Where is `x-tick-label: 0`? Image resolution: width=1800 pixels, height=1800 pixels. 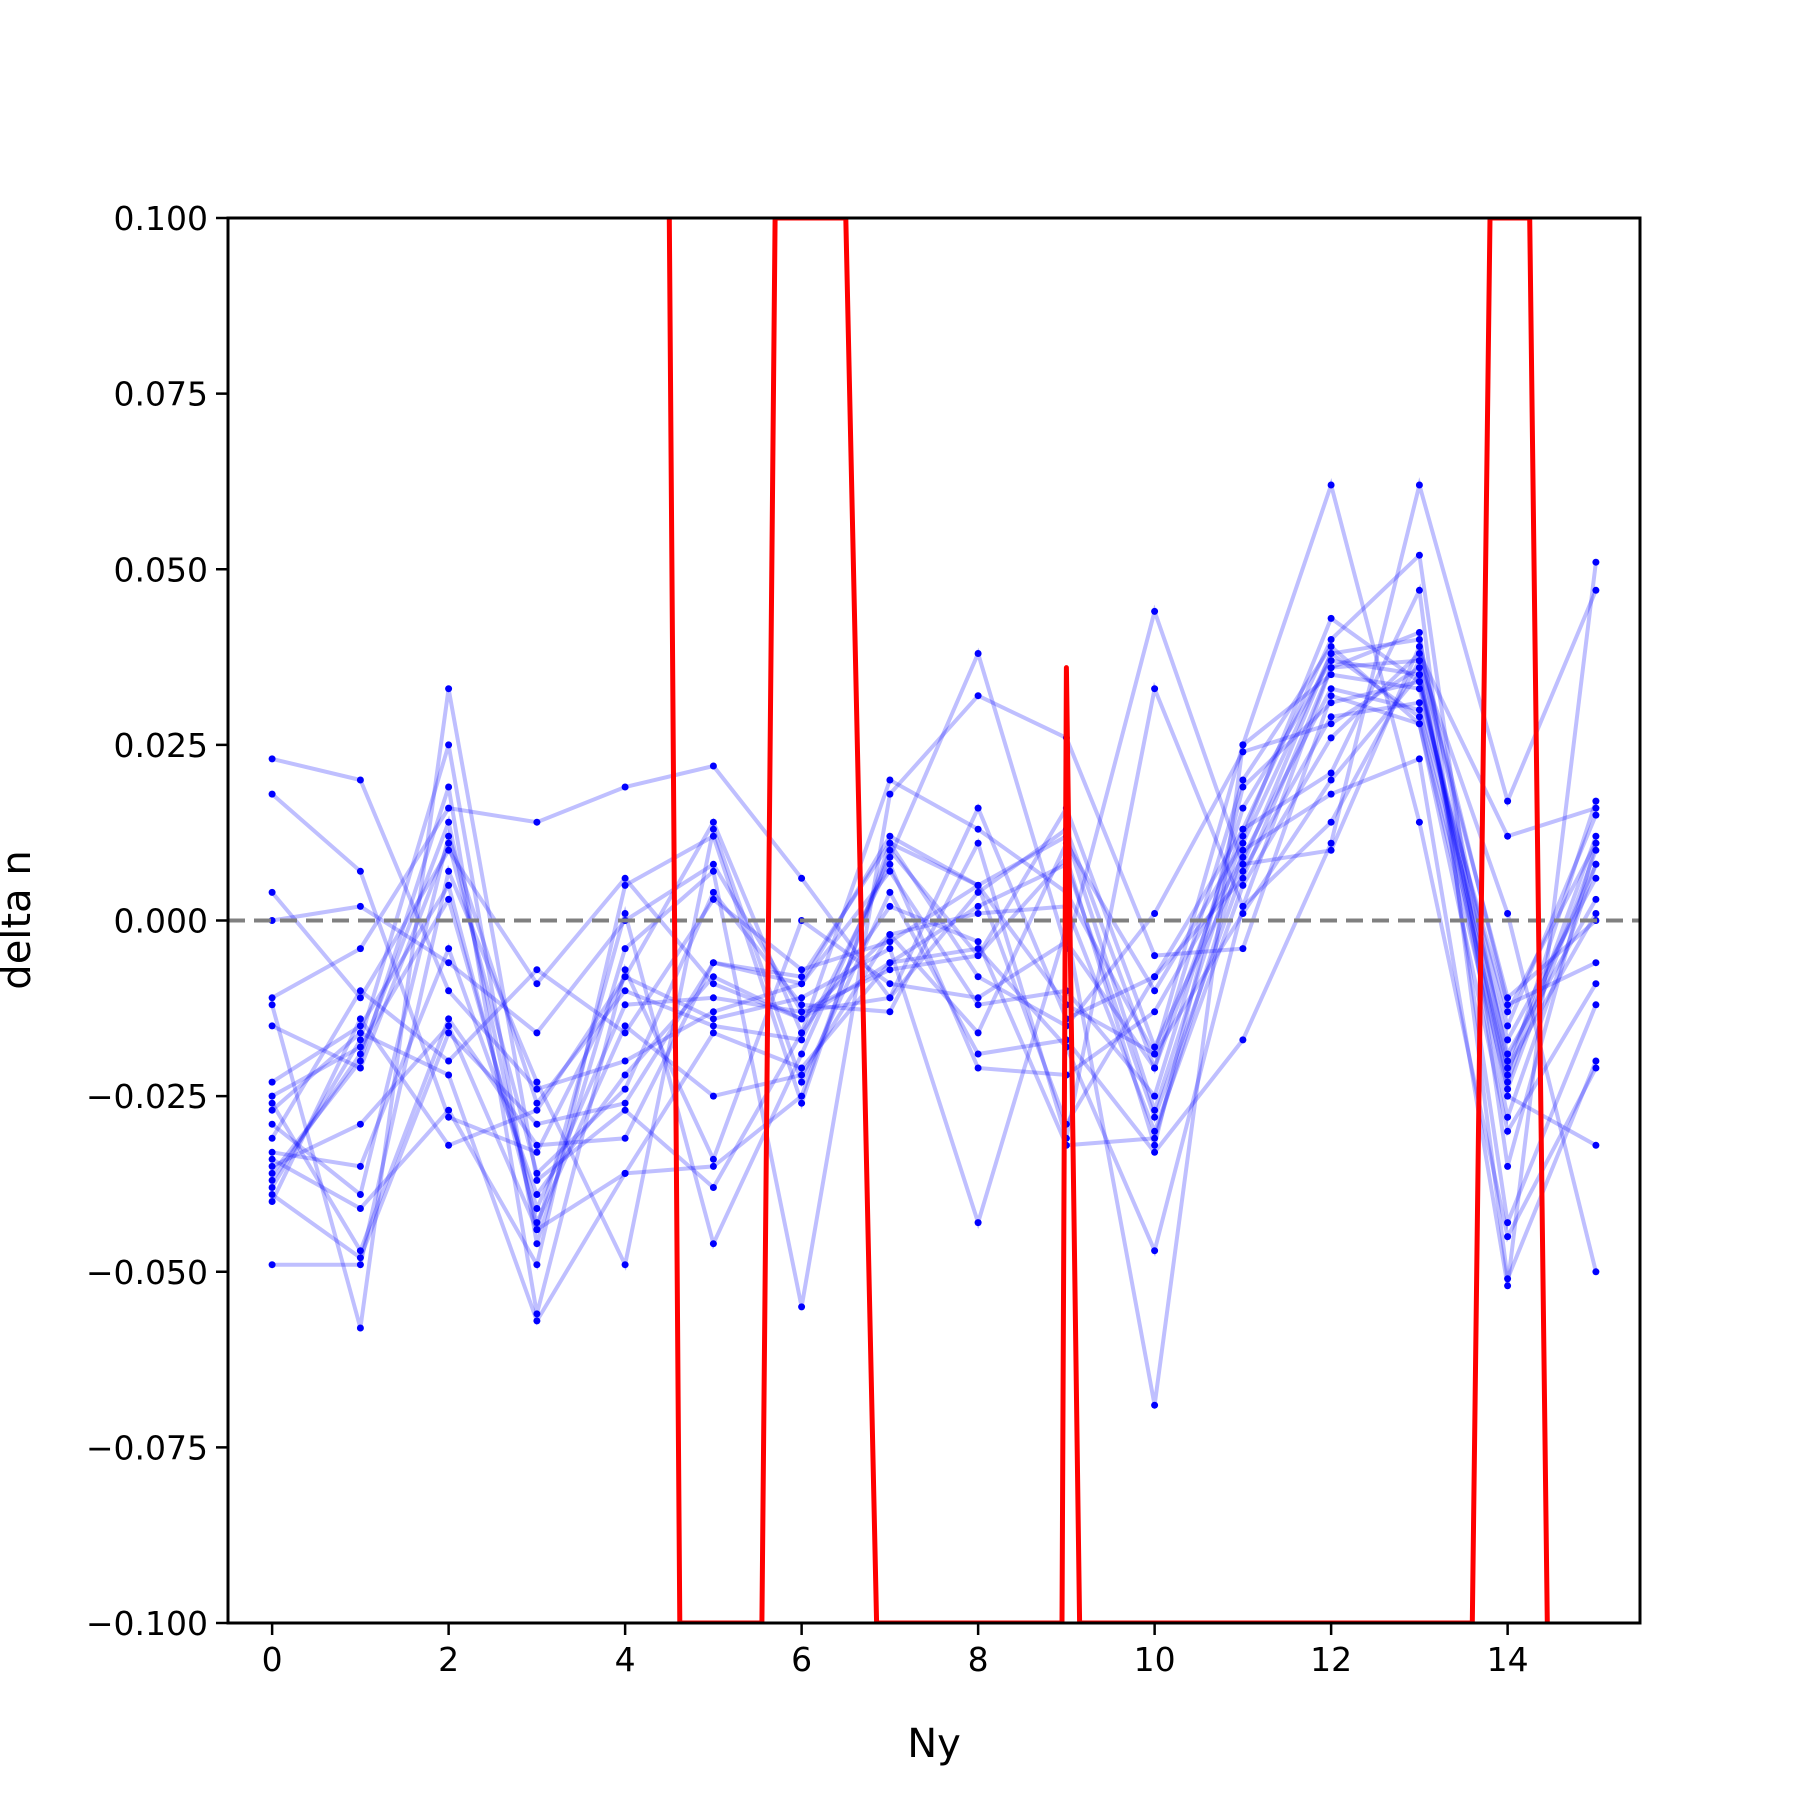
x-tick-label: 0 is located at coordinates (272, 1659).